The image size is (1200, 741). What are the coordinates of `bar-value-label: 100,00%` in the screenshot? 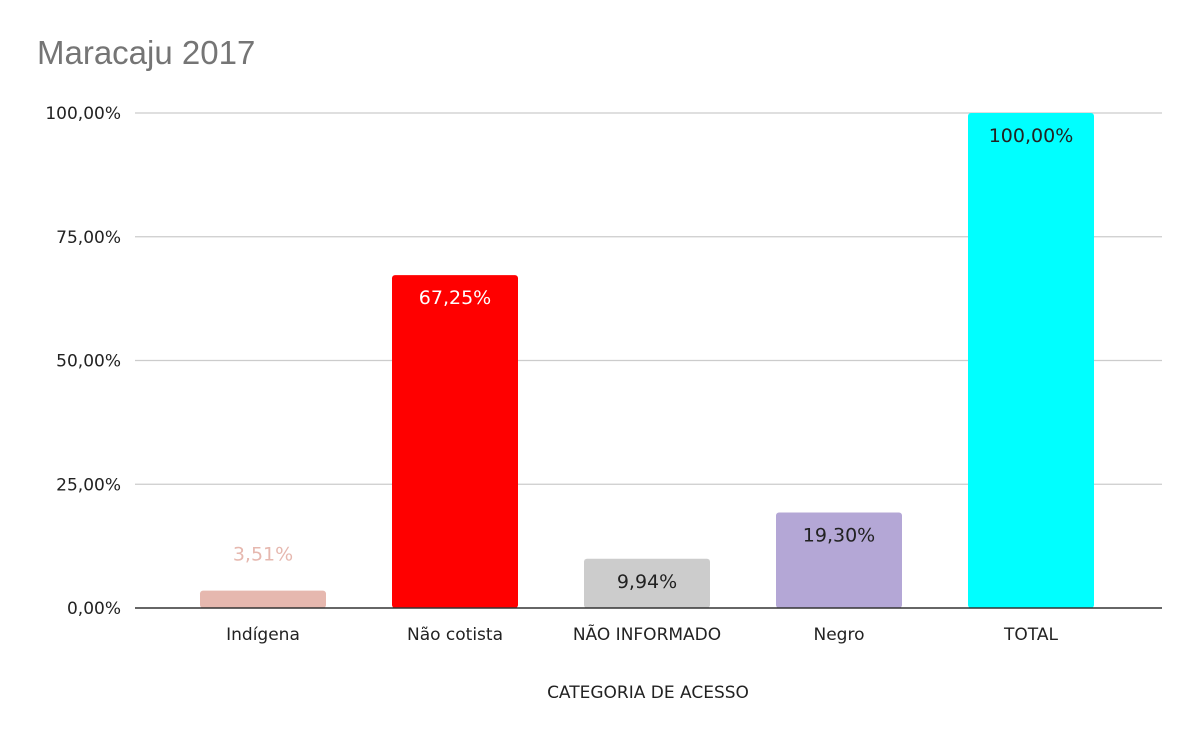 It's located at (1031, 136).